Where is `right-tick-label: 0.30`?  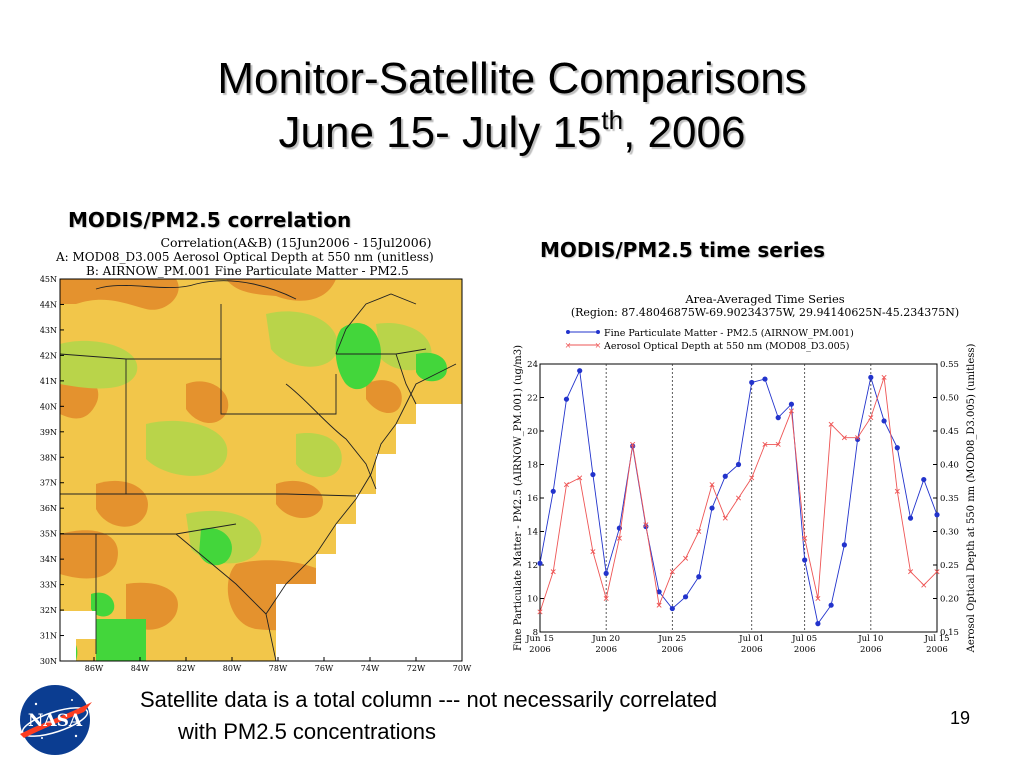 right-tick-label: 0.30 is located at coordinates (949, 533).